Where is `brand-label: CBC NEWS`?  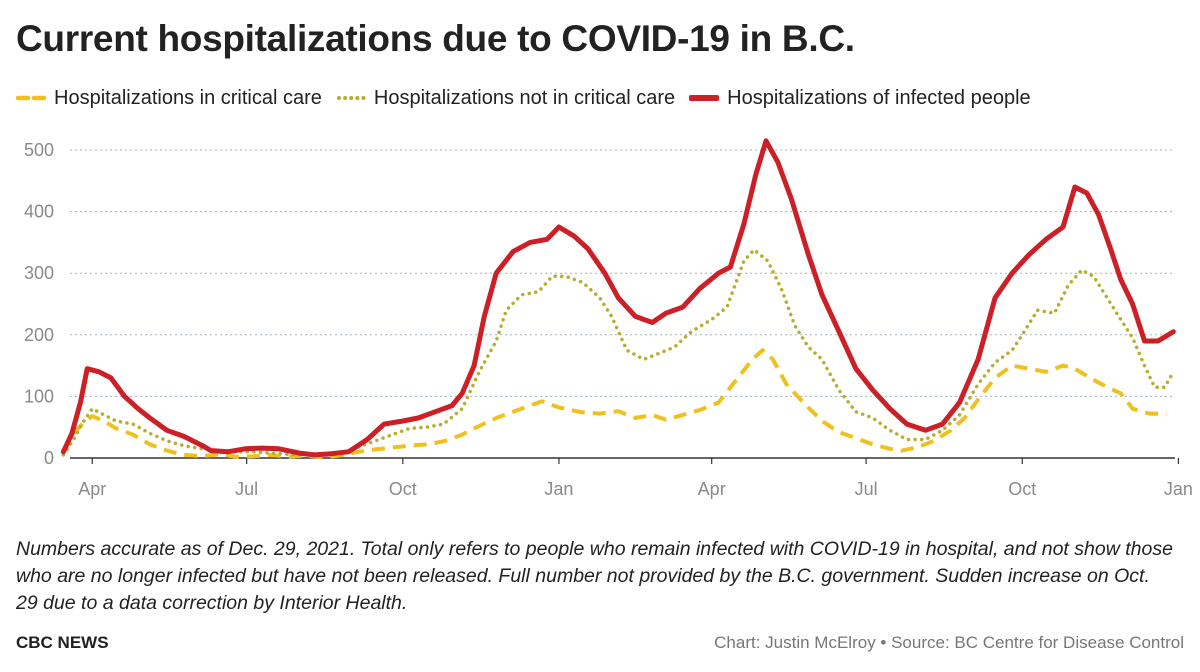 brand-label: CBC NEWS is located at coordinates (62, 642).